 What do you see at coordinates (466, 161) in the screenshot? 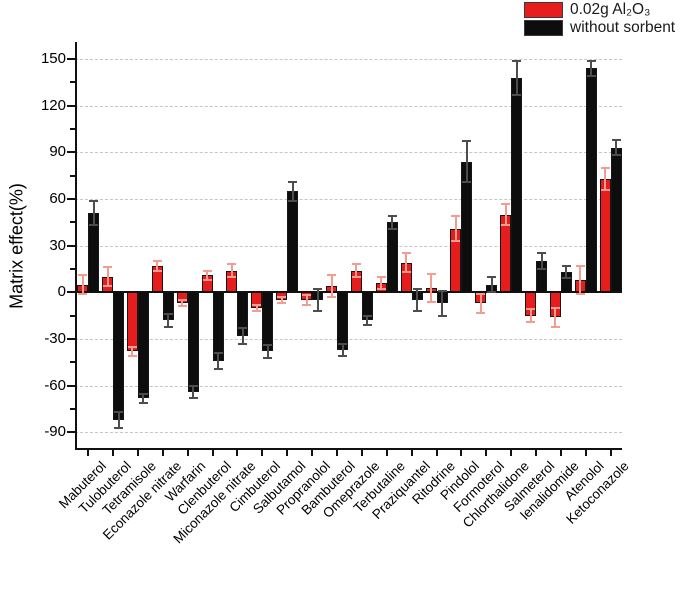
I see `error-bar-Pindolol` at bounding box center [466, 161].